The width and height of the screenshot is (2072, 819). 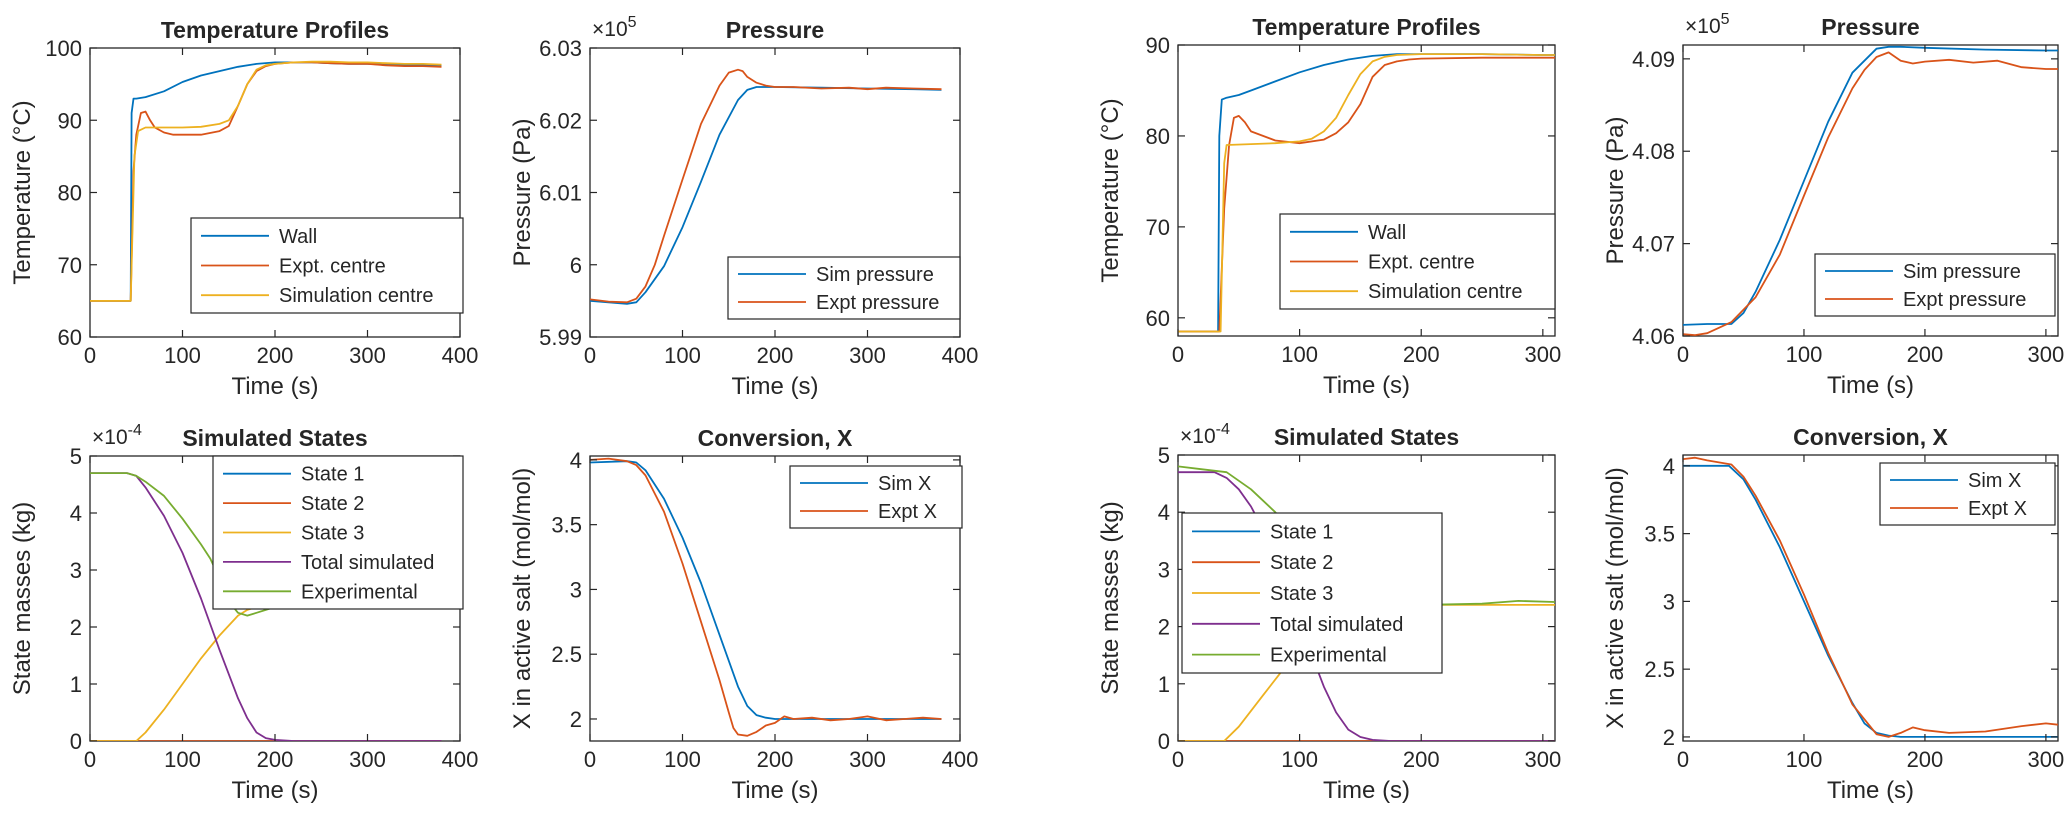 What do you see at coordinates (614, 27) in the screenshot?
I see `axis-exponent: ×10⁵` at bounding box center [614, 27].